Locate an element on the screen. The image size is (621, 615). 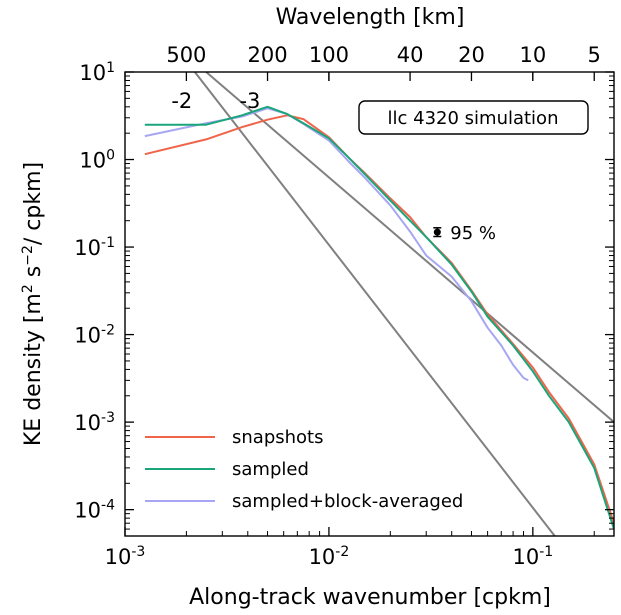
slope-labels: -2 -3 is located at coordinates (215, 101).